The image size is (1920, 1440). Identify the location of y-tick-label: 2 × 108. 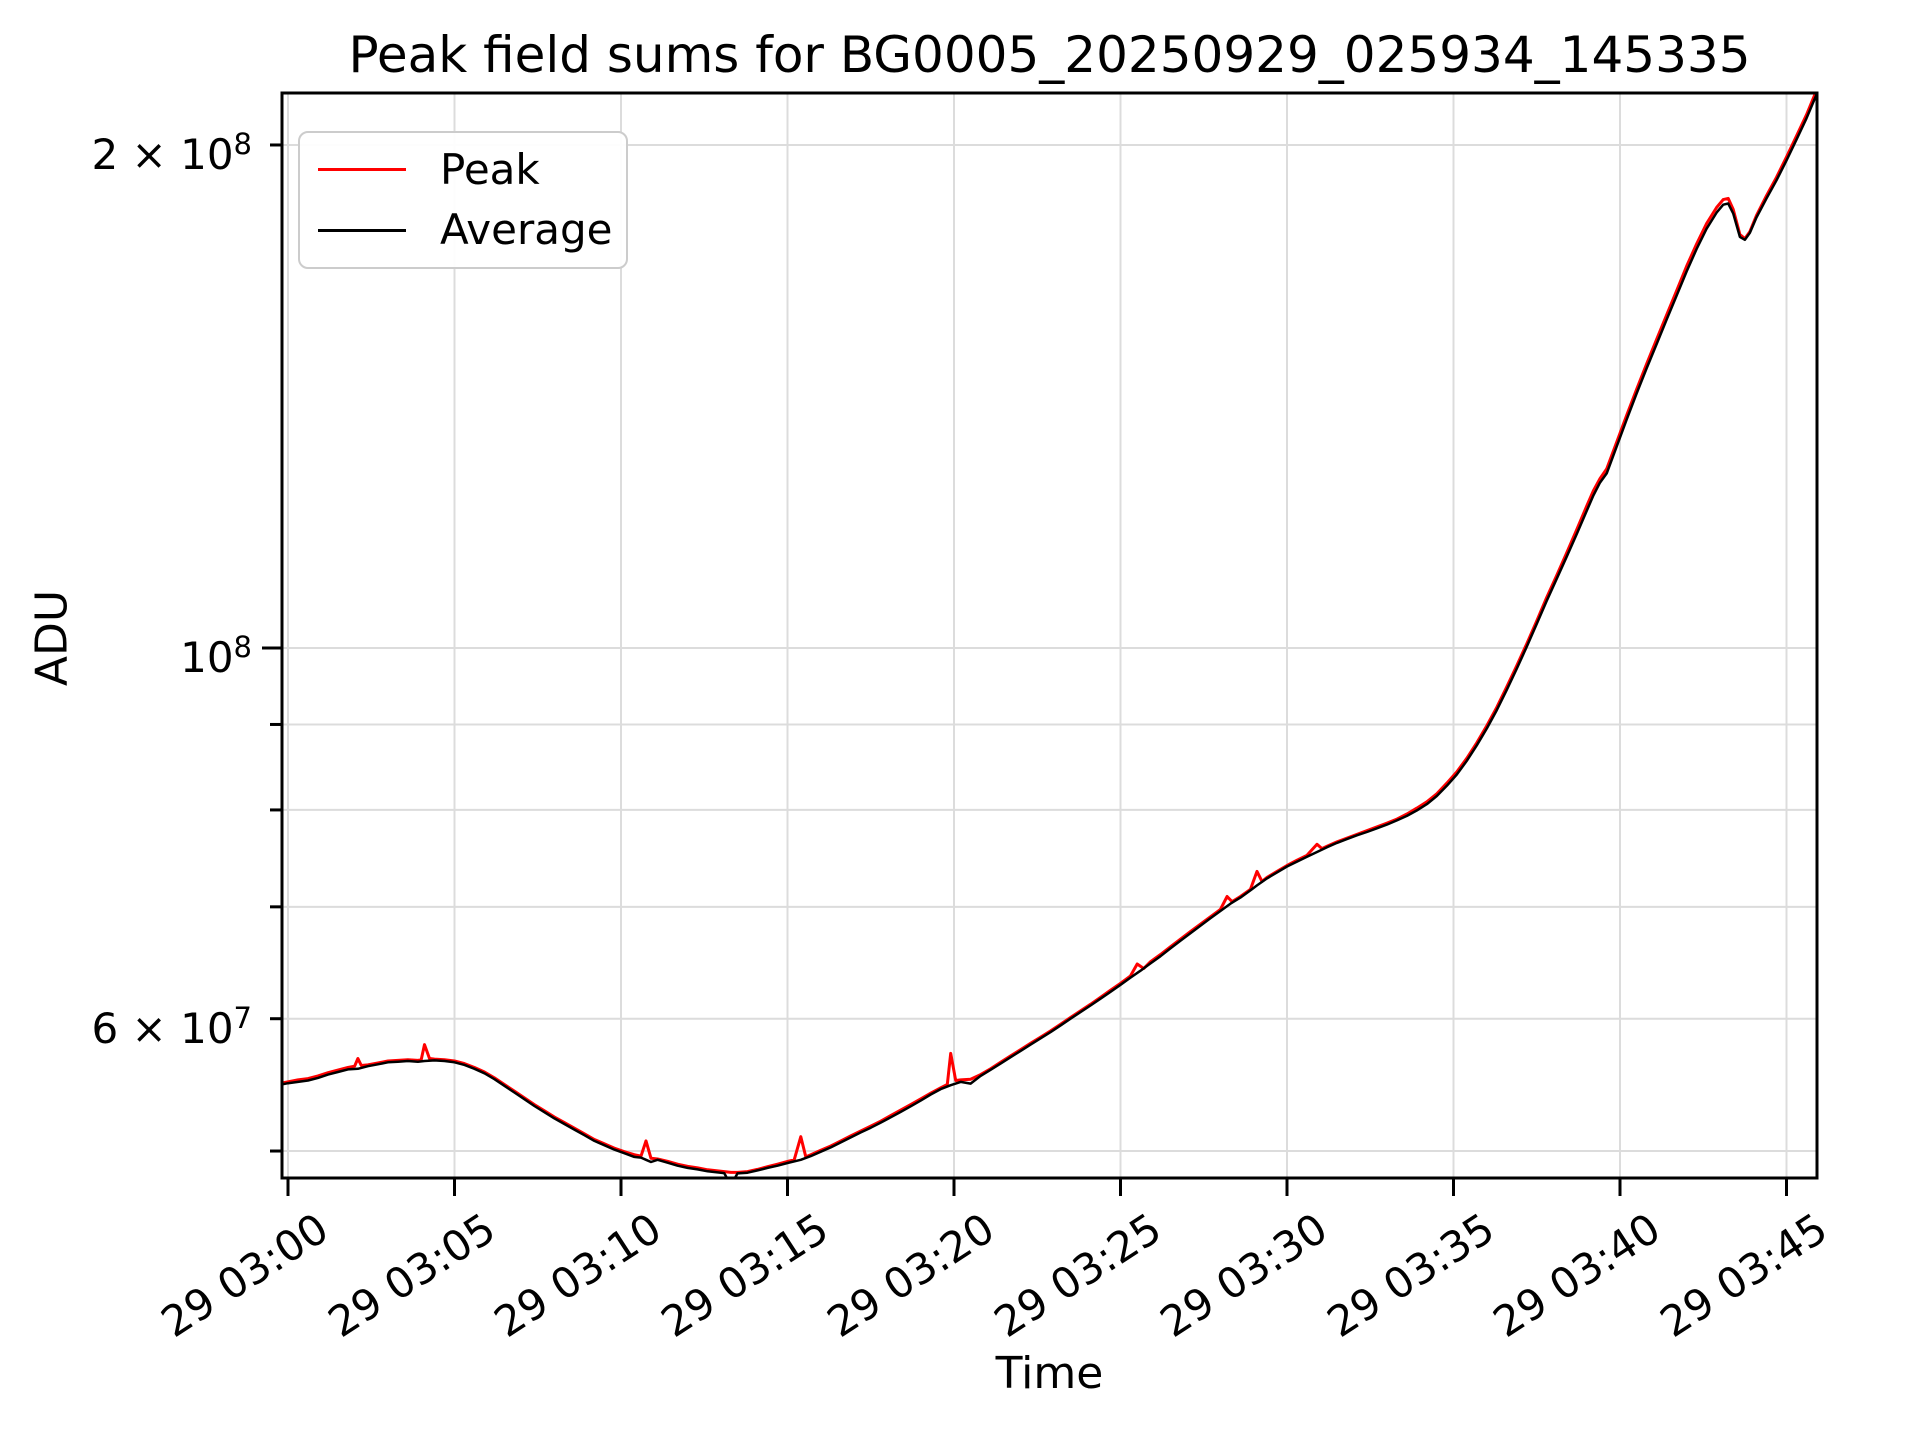
(171, 152).